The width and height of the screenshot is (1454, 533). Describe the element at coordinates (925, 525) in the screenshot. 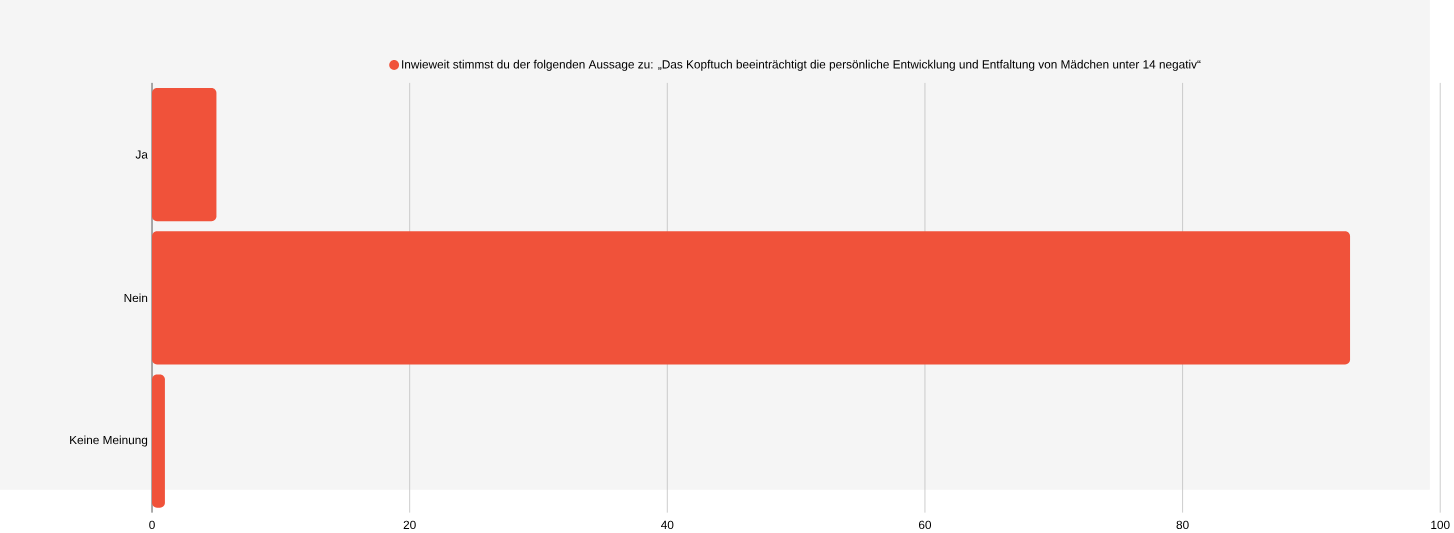

I see `x-tick-label: 60` at that location.